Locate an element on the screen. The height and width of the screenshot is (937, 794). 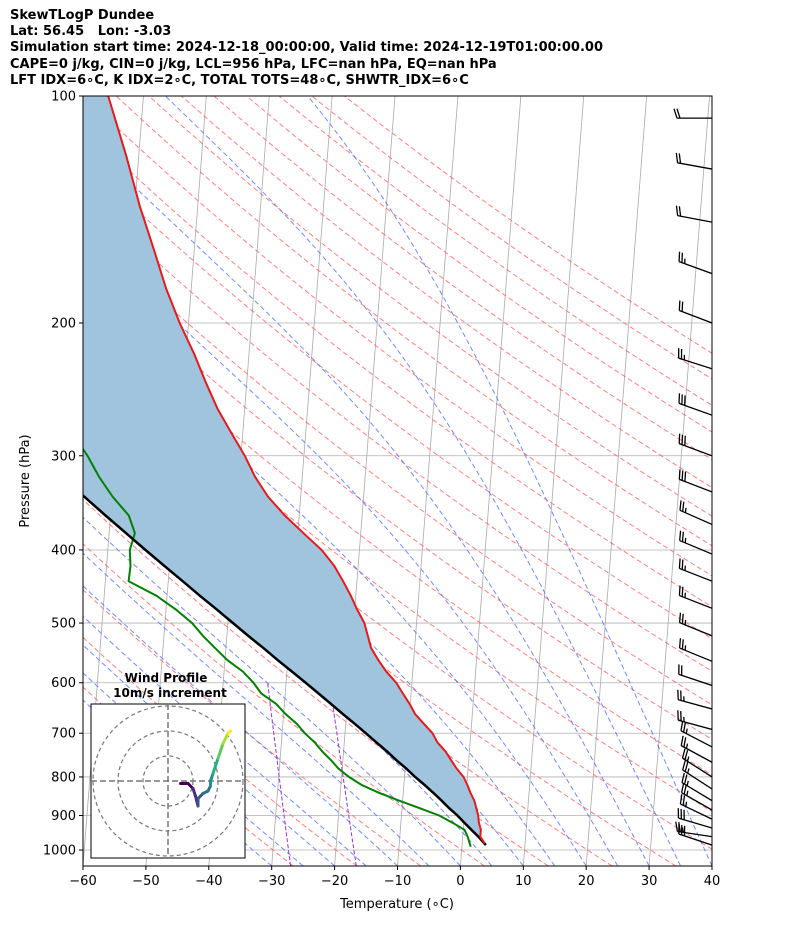
y-tick-label: 300 is located at coordinates (63, 456).